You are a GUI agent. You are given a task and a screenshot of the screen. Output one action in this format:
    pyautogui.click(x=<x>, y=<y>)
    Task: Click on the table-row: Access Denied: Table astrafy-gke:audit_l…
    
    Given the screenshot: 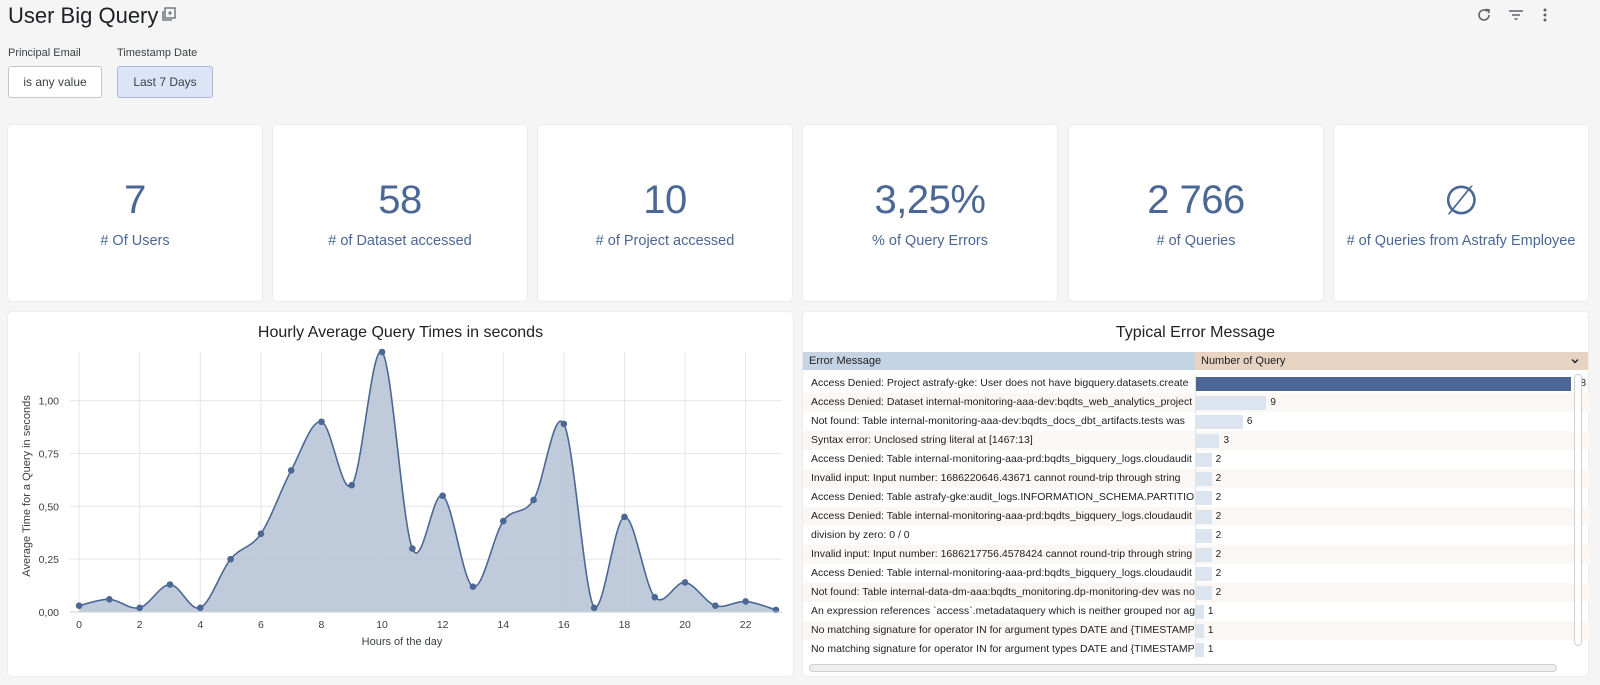 What is the action you would take?
    pyautogui.click(x=1196, y=497)
    